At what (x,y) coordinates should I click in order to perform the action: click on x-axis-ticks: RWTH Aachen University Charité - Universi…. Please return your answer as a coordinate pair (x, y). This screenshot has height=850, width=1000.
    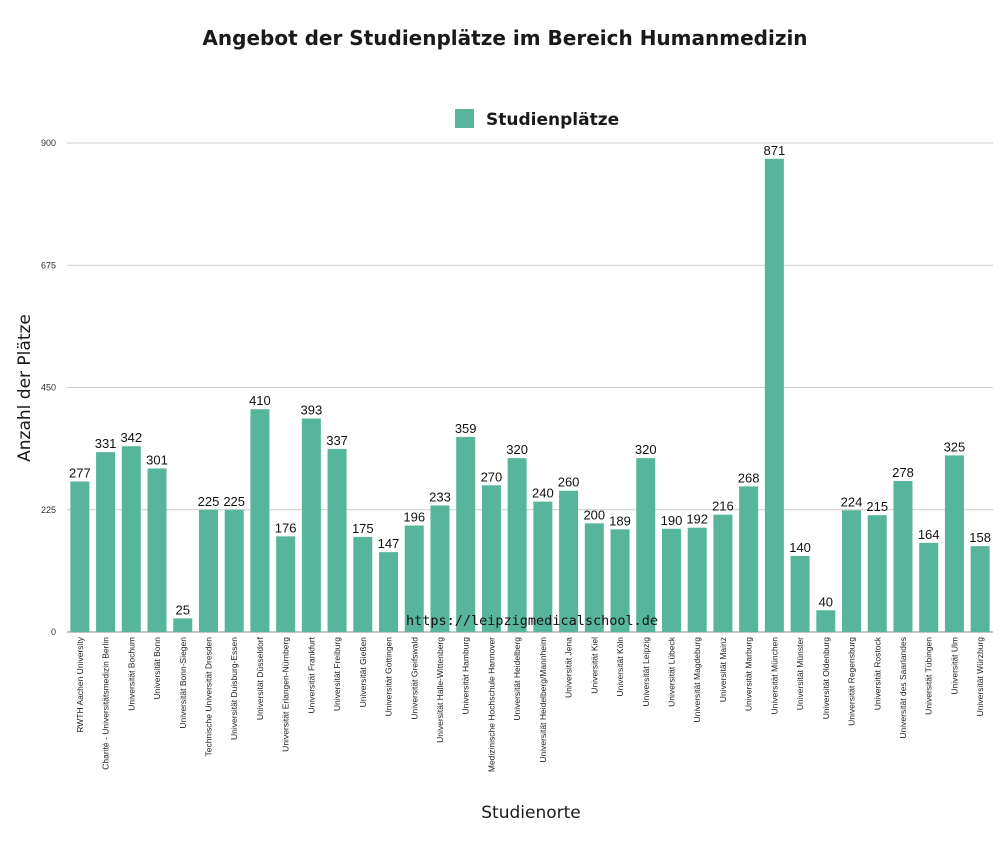
    Looking at the image, I should click on (530, 704).